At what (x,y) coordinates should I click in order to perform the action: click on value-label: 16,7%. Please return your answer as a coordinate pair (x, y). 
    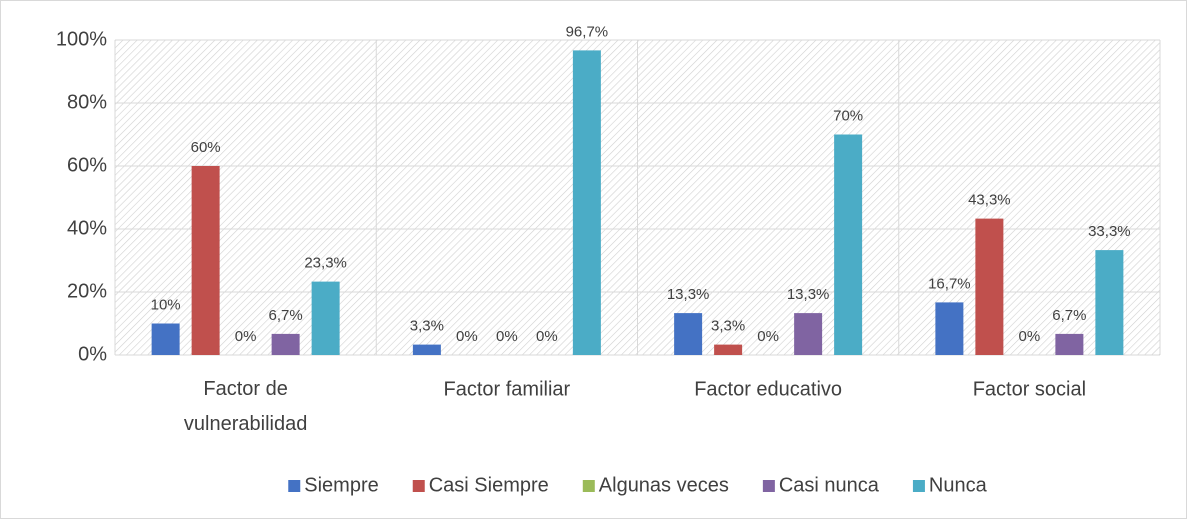
    Looking at the image, I should click on (949, 283).